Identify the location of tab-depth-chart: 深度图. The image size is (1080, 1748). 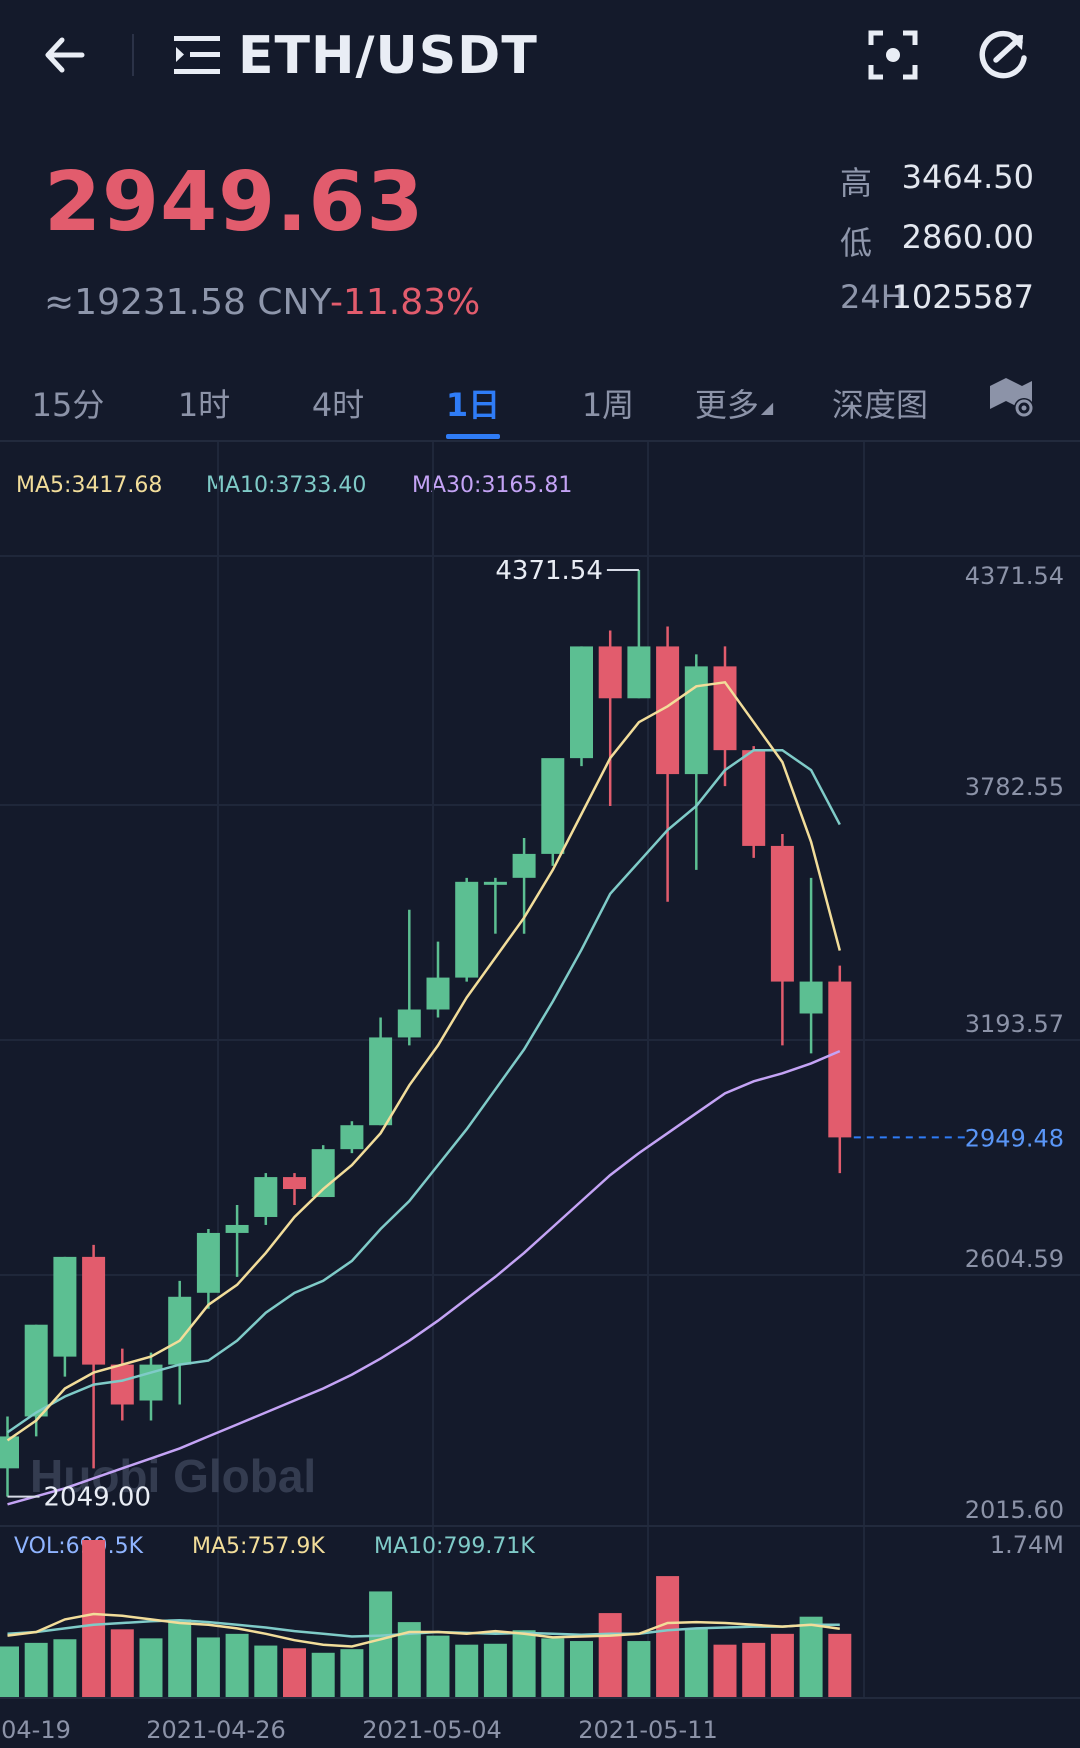
(880, 405).